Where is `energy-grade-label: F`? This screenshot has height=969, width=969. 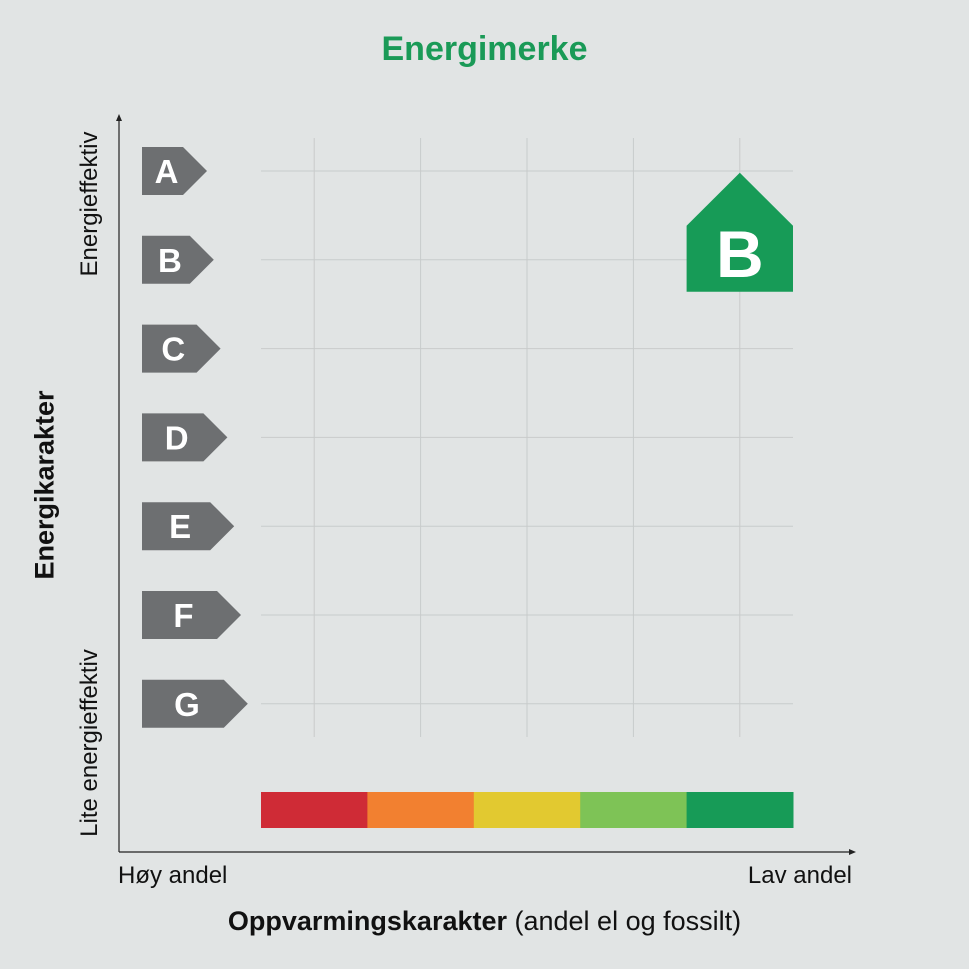 energy-grade-label: F is located at coordinates (183, 615).